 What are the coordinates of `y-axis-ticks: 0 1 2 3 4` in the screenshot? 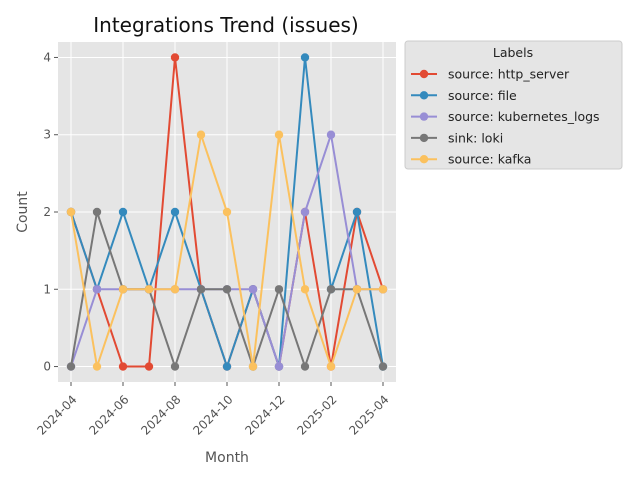 It's located at (50, 212).